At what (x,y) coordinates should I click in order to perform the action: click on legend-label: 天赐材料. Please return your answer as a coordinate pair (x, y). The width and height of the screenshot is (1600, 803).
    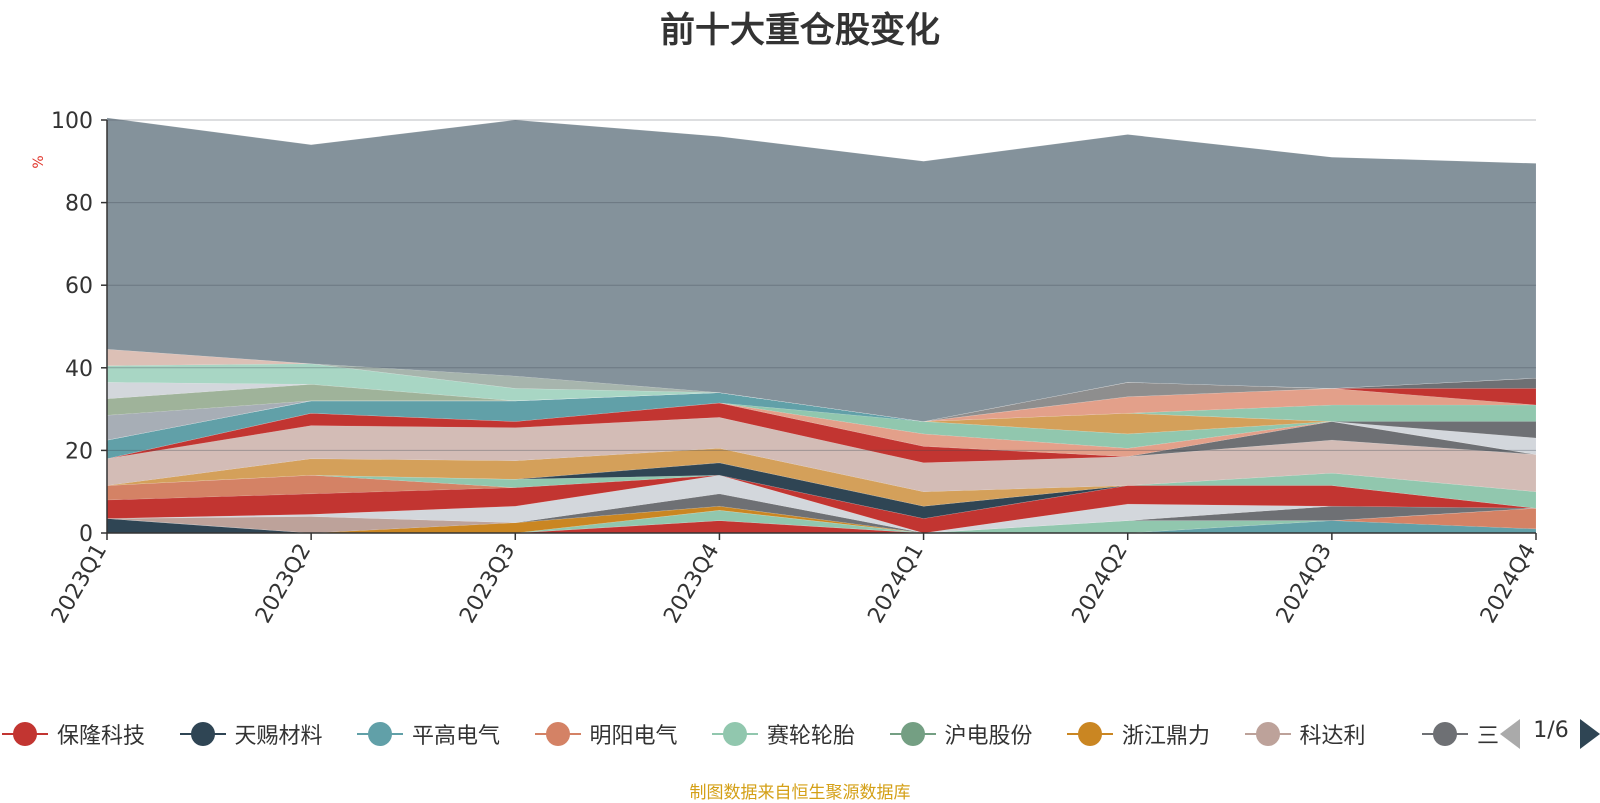
    Looking at the image, I should click on (278, 736).